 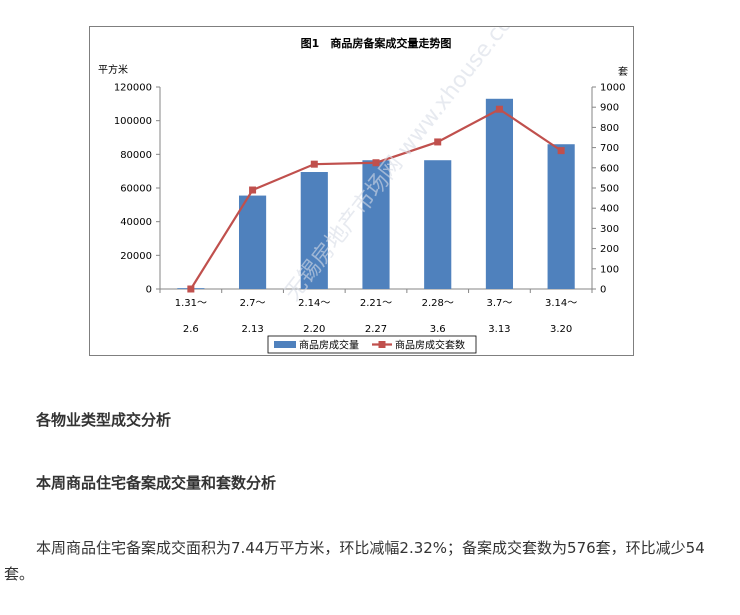 What do you see at coordinates (376, 224) in the screenshot?
I see `bar-2.21～` at bounding box center [376, 224].